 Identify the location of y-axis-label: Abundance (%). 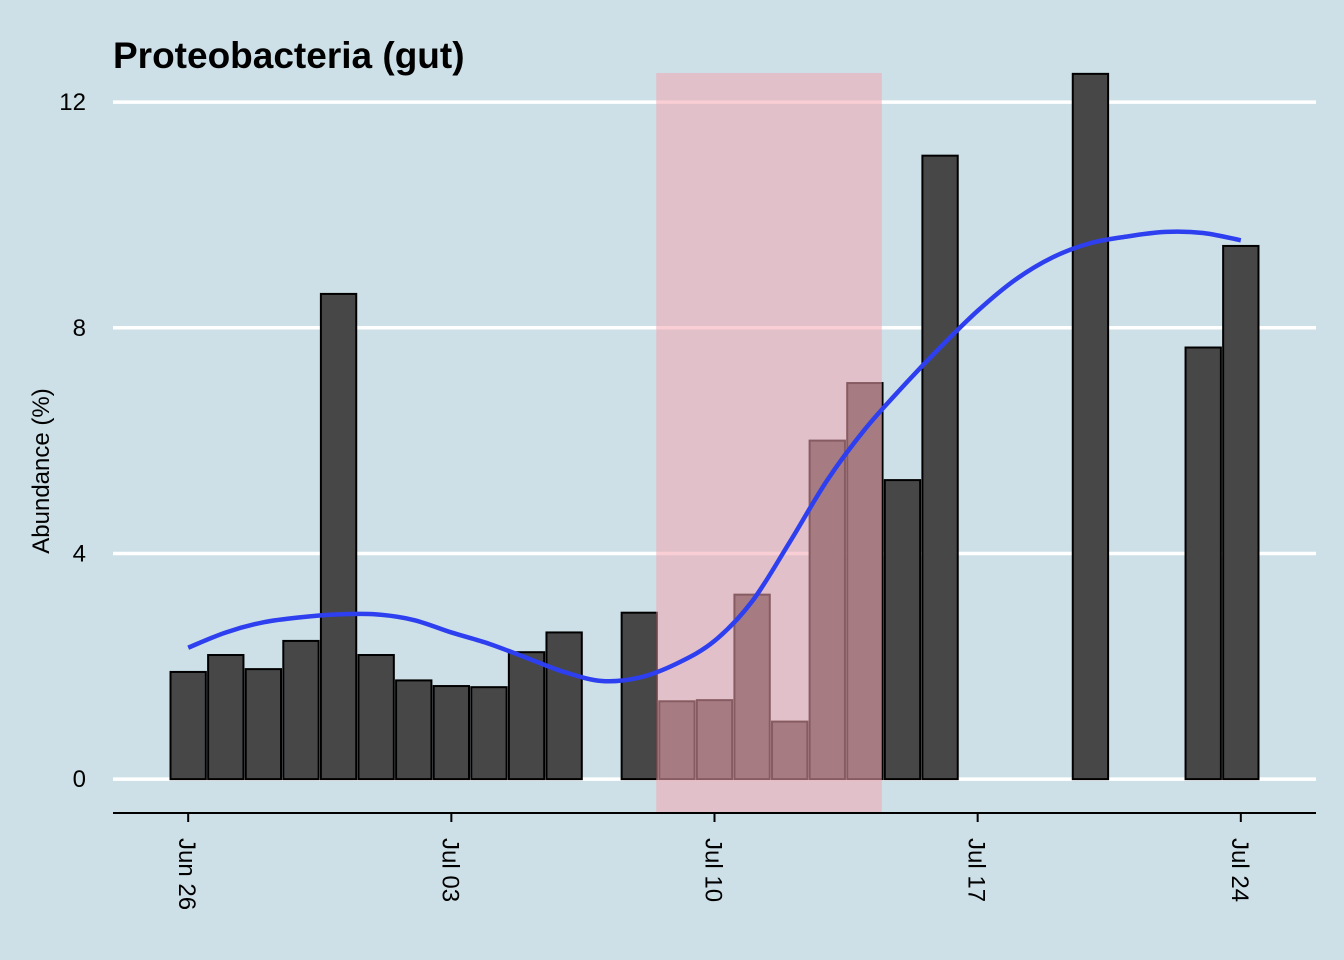
(41, 470).